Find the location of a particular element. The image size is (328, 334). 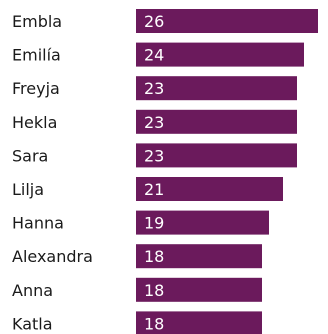

category-label: Lilja is located at coordinates (28, 189).